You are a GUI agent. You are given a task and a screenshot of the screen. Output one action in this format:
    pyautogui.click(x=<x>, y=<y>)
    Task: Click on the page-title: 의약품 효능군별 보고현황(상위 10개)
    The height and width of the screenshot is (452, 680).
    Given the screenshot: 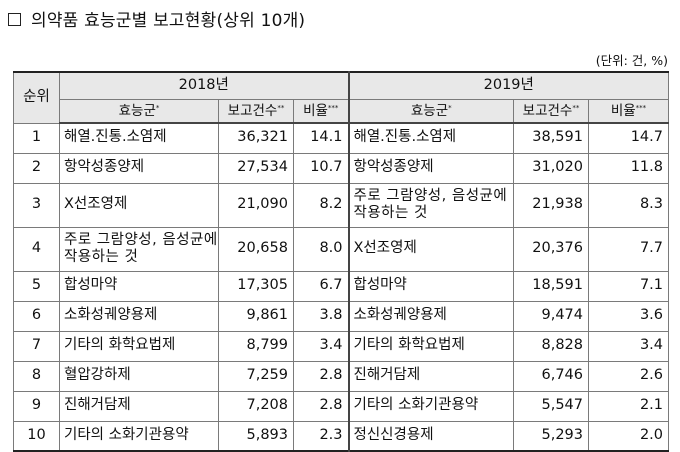 What is the action you would take?
    pyautogui.click(x=156, y=18)
    